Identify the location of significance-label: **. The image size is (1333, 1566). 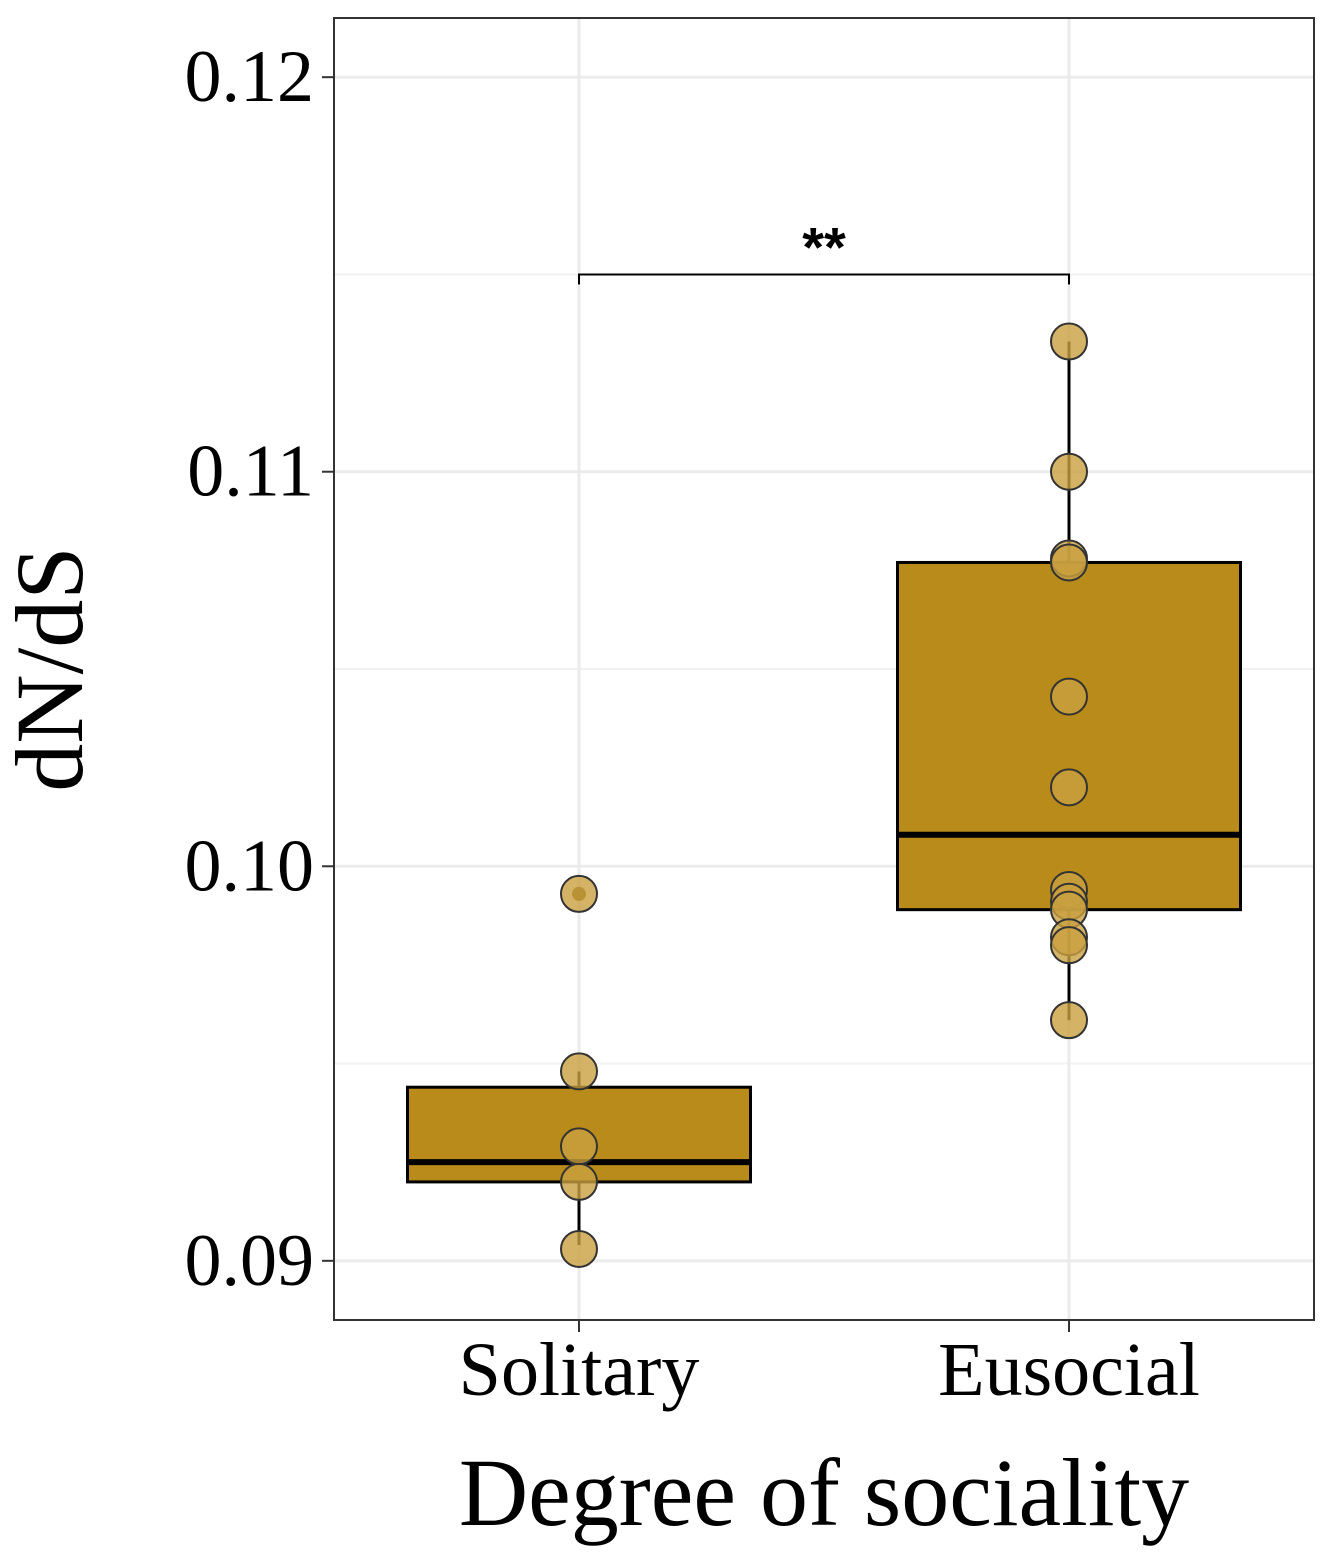
(824, 246).